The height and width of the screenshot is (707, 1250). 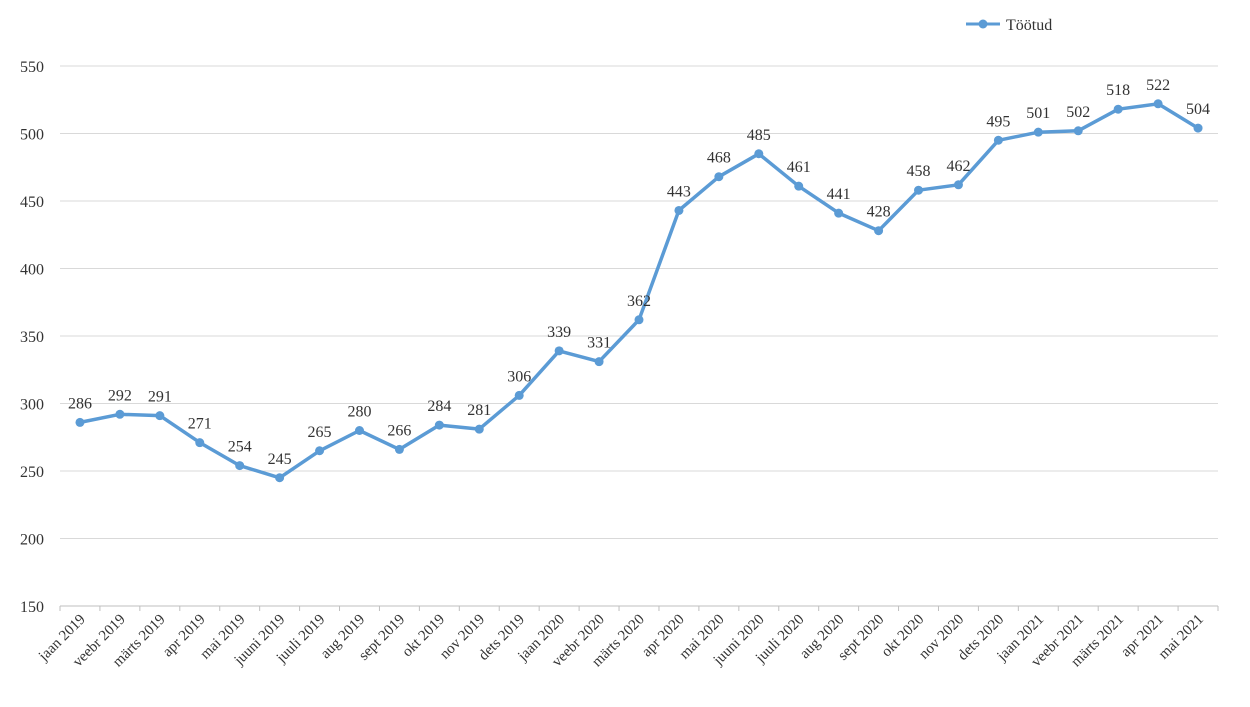 I want to click on data-label: 495, so click(x=998, y=121).